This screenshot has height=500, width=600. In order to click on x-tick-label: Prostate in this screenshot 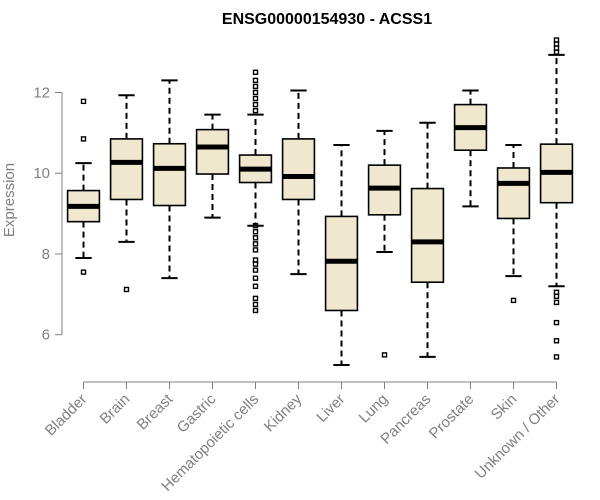, I will do `click(452, 417)`.